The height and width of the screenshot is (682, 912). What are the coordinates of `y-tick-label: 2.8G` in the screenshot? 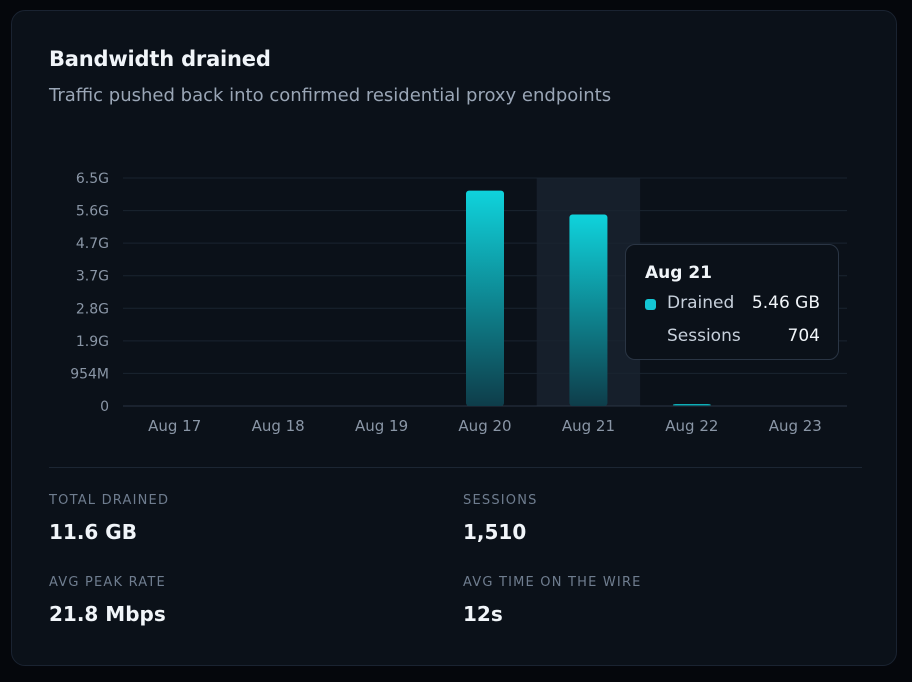 It's located at (92, 309).